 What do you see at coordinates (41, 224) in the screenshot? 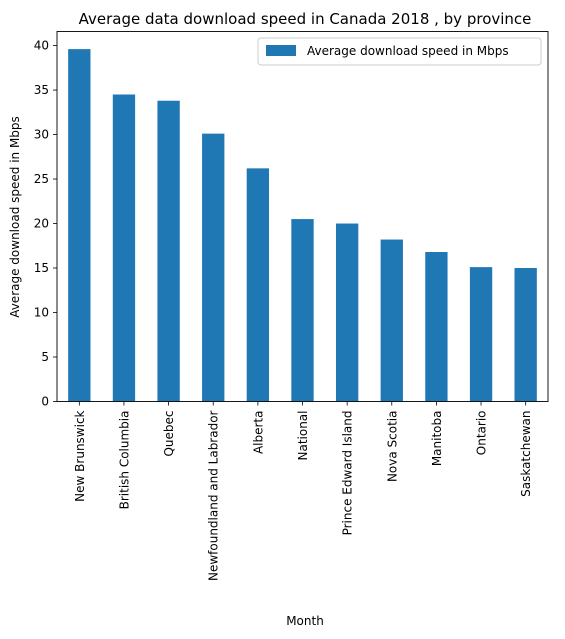
I see `y-tick-label: 20` at bounding box center [41, 224].